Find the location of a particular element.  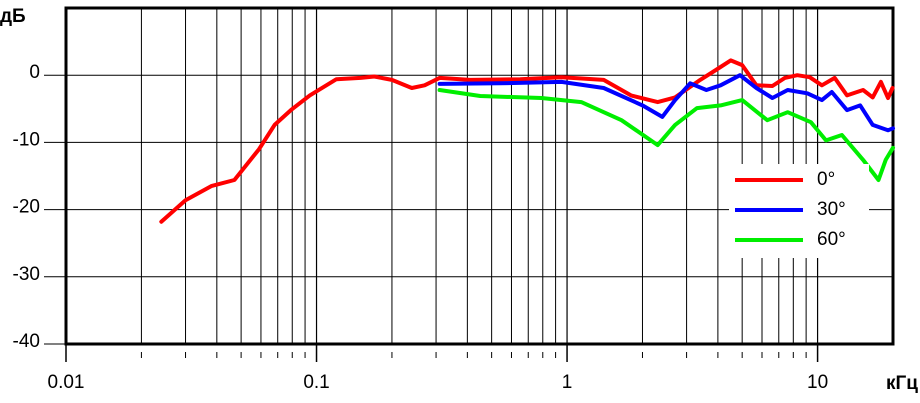

x-tick-label: 10 is located at coordinates (817, 382).